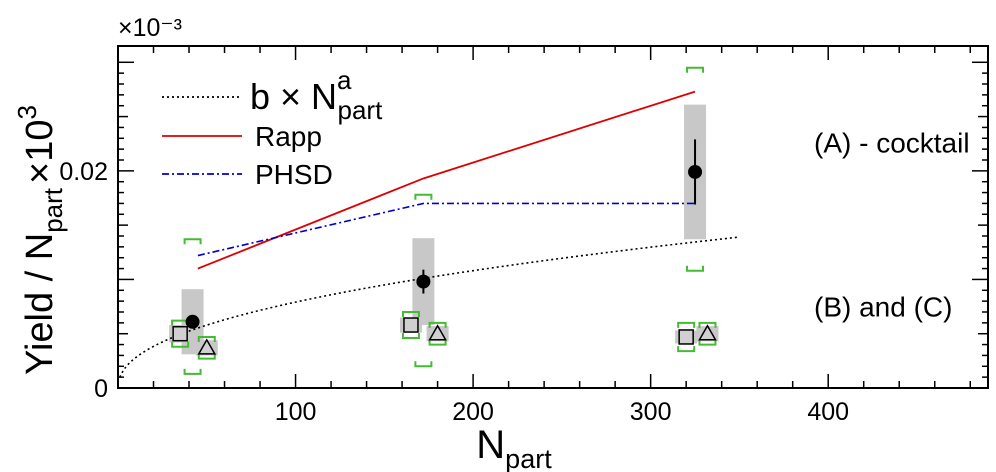  I want to click on legend-label-fit: b × Na part, so click(316, 95).